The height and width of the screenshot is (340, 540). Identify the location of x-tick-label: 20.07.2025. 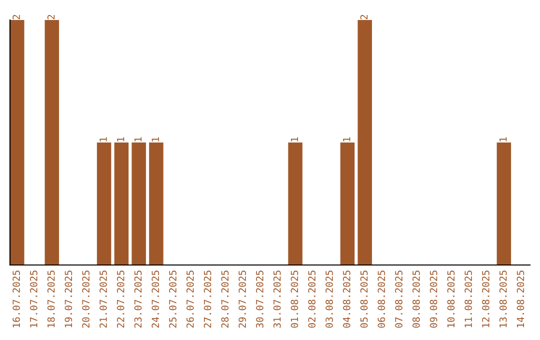
(86, 299).